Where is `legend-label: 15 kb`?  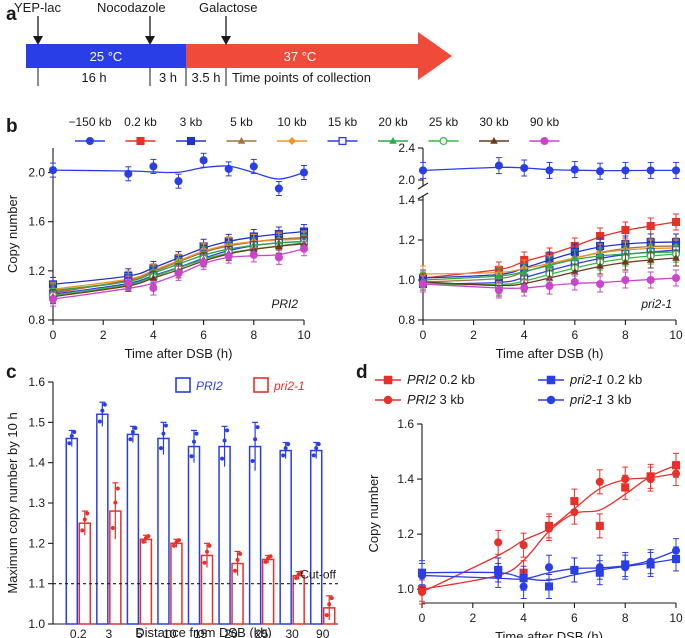 legend-label: 15 kb is located at coordinates (343, 122).